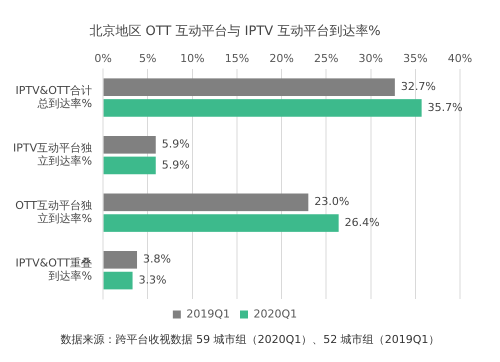  I want to click on x-tick-label: 5%, so click(147, 59).